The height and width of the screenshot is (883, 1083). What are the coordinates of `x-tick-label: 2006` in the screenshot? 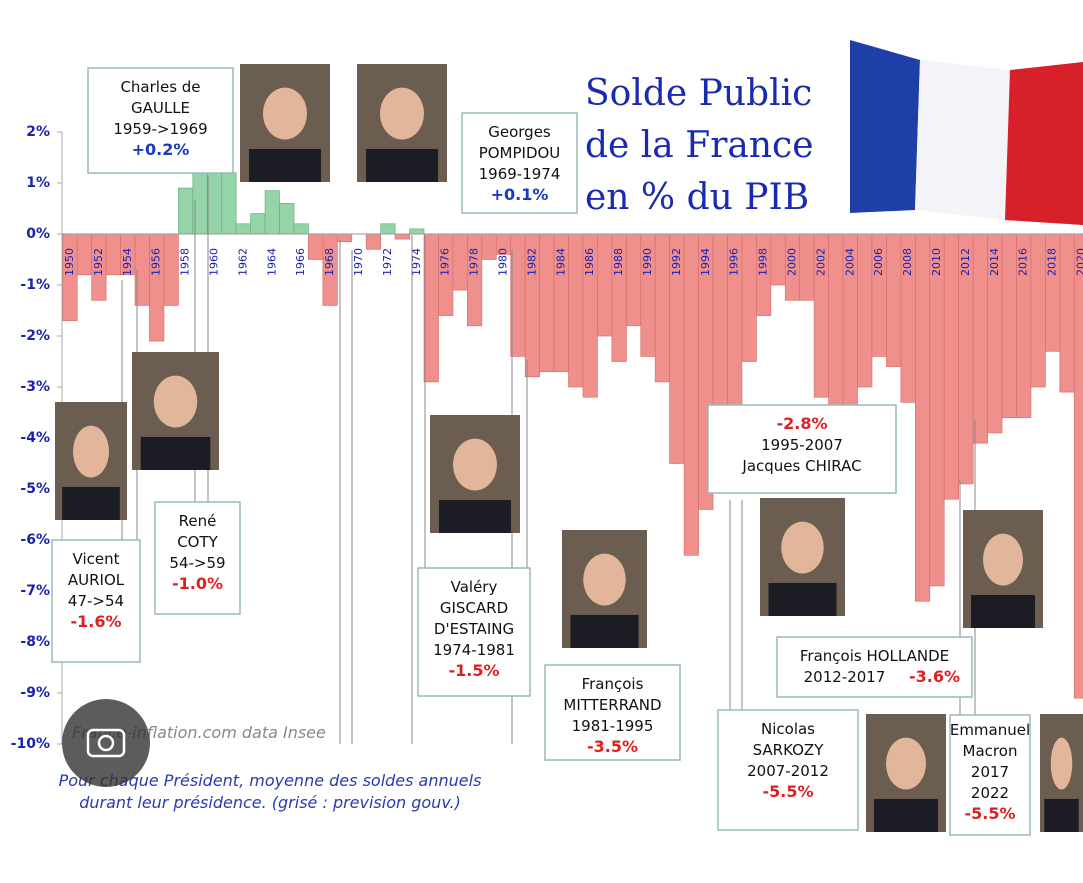 It's located at (878, 262).